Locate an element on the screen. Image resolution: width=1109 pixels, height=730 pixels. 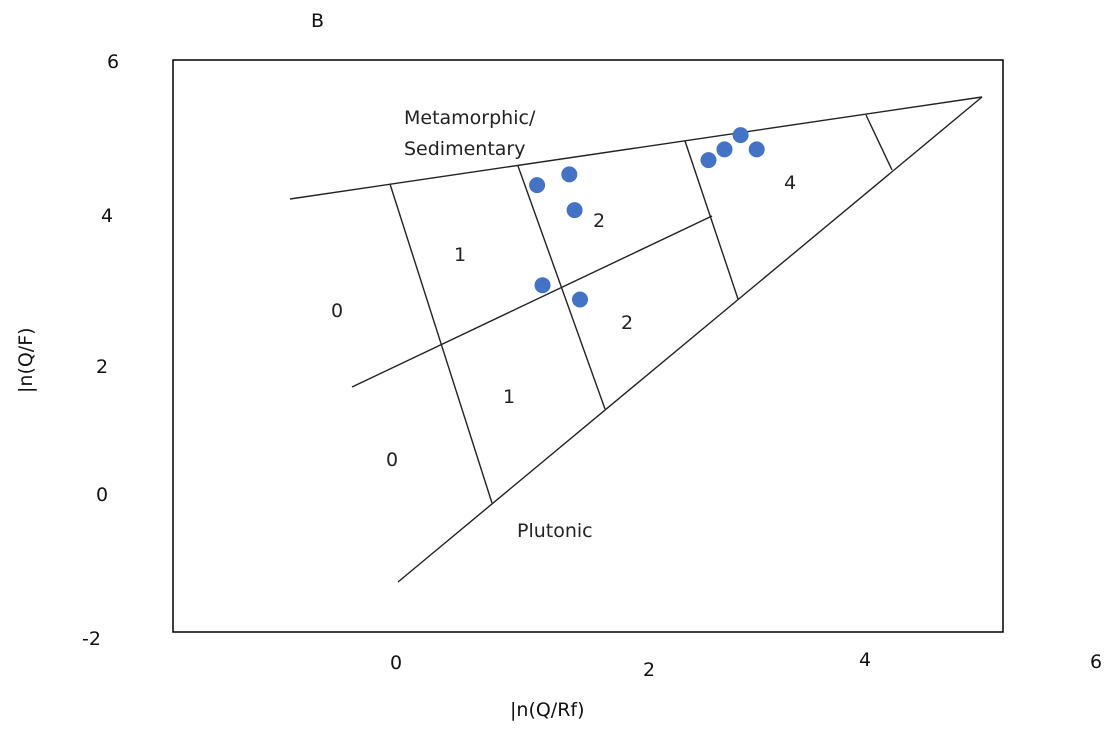
x-tick-2: 2 is located at coordinates (649, 670).